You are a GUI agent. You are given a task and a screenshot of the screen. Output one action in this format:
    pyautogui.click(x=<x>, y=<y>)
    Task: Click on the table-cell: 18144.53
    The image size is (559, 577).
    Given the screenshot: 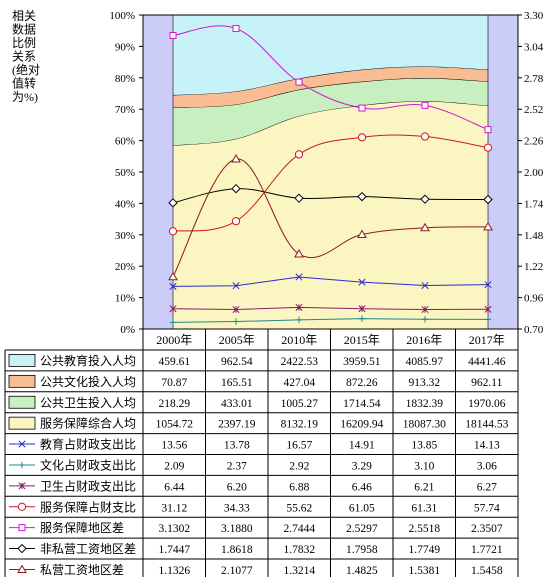 What is the action you would take?
    pyautogui.click(x=486, y=425)
    